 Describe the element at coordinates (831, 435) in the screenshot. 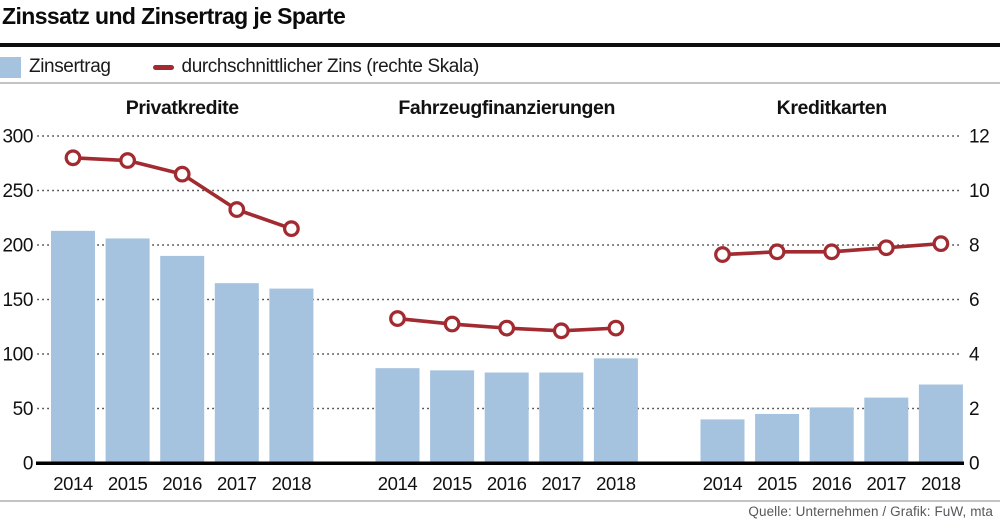

I see `bar-Kreditkarten-2016` at that location.